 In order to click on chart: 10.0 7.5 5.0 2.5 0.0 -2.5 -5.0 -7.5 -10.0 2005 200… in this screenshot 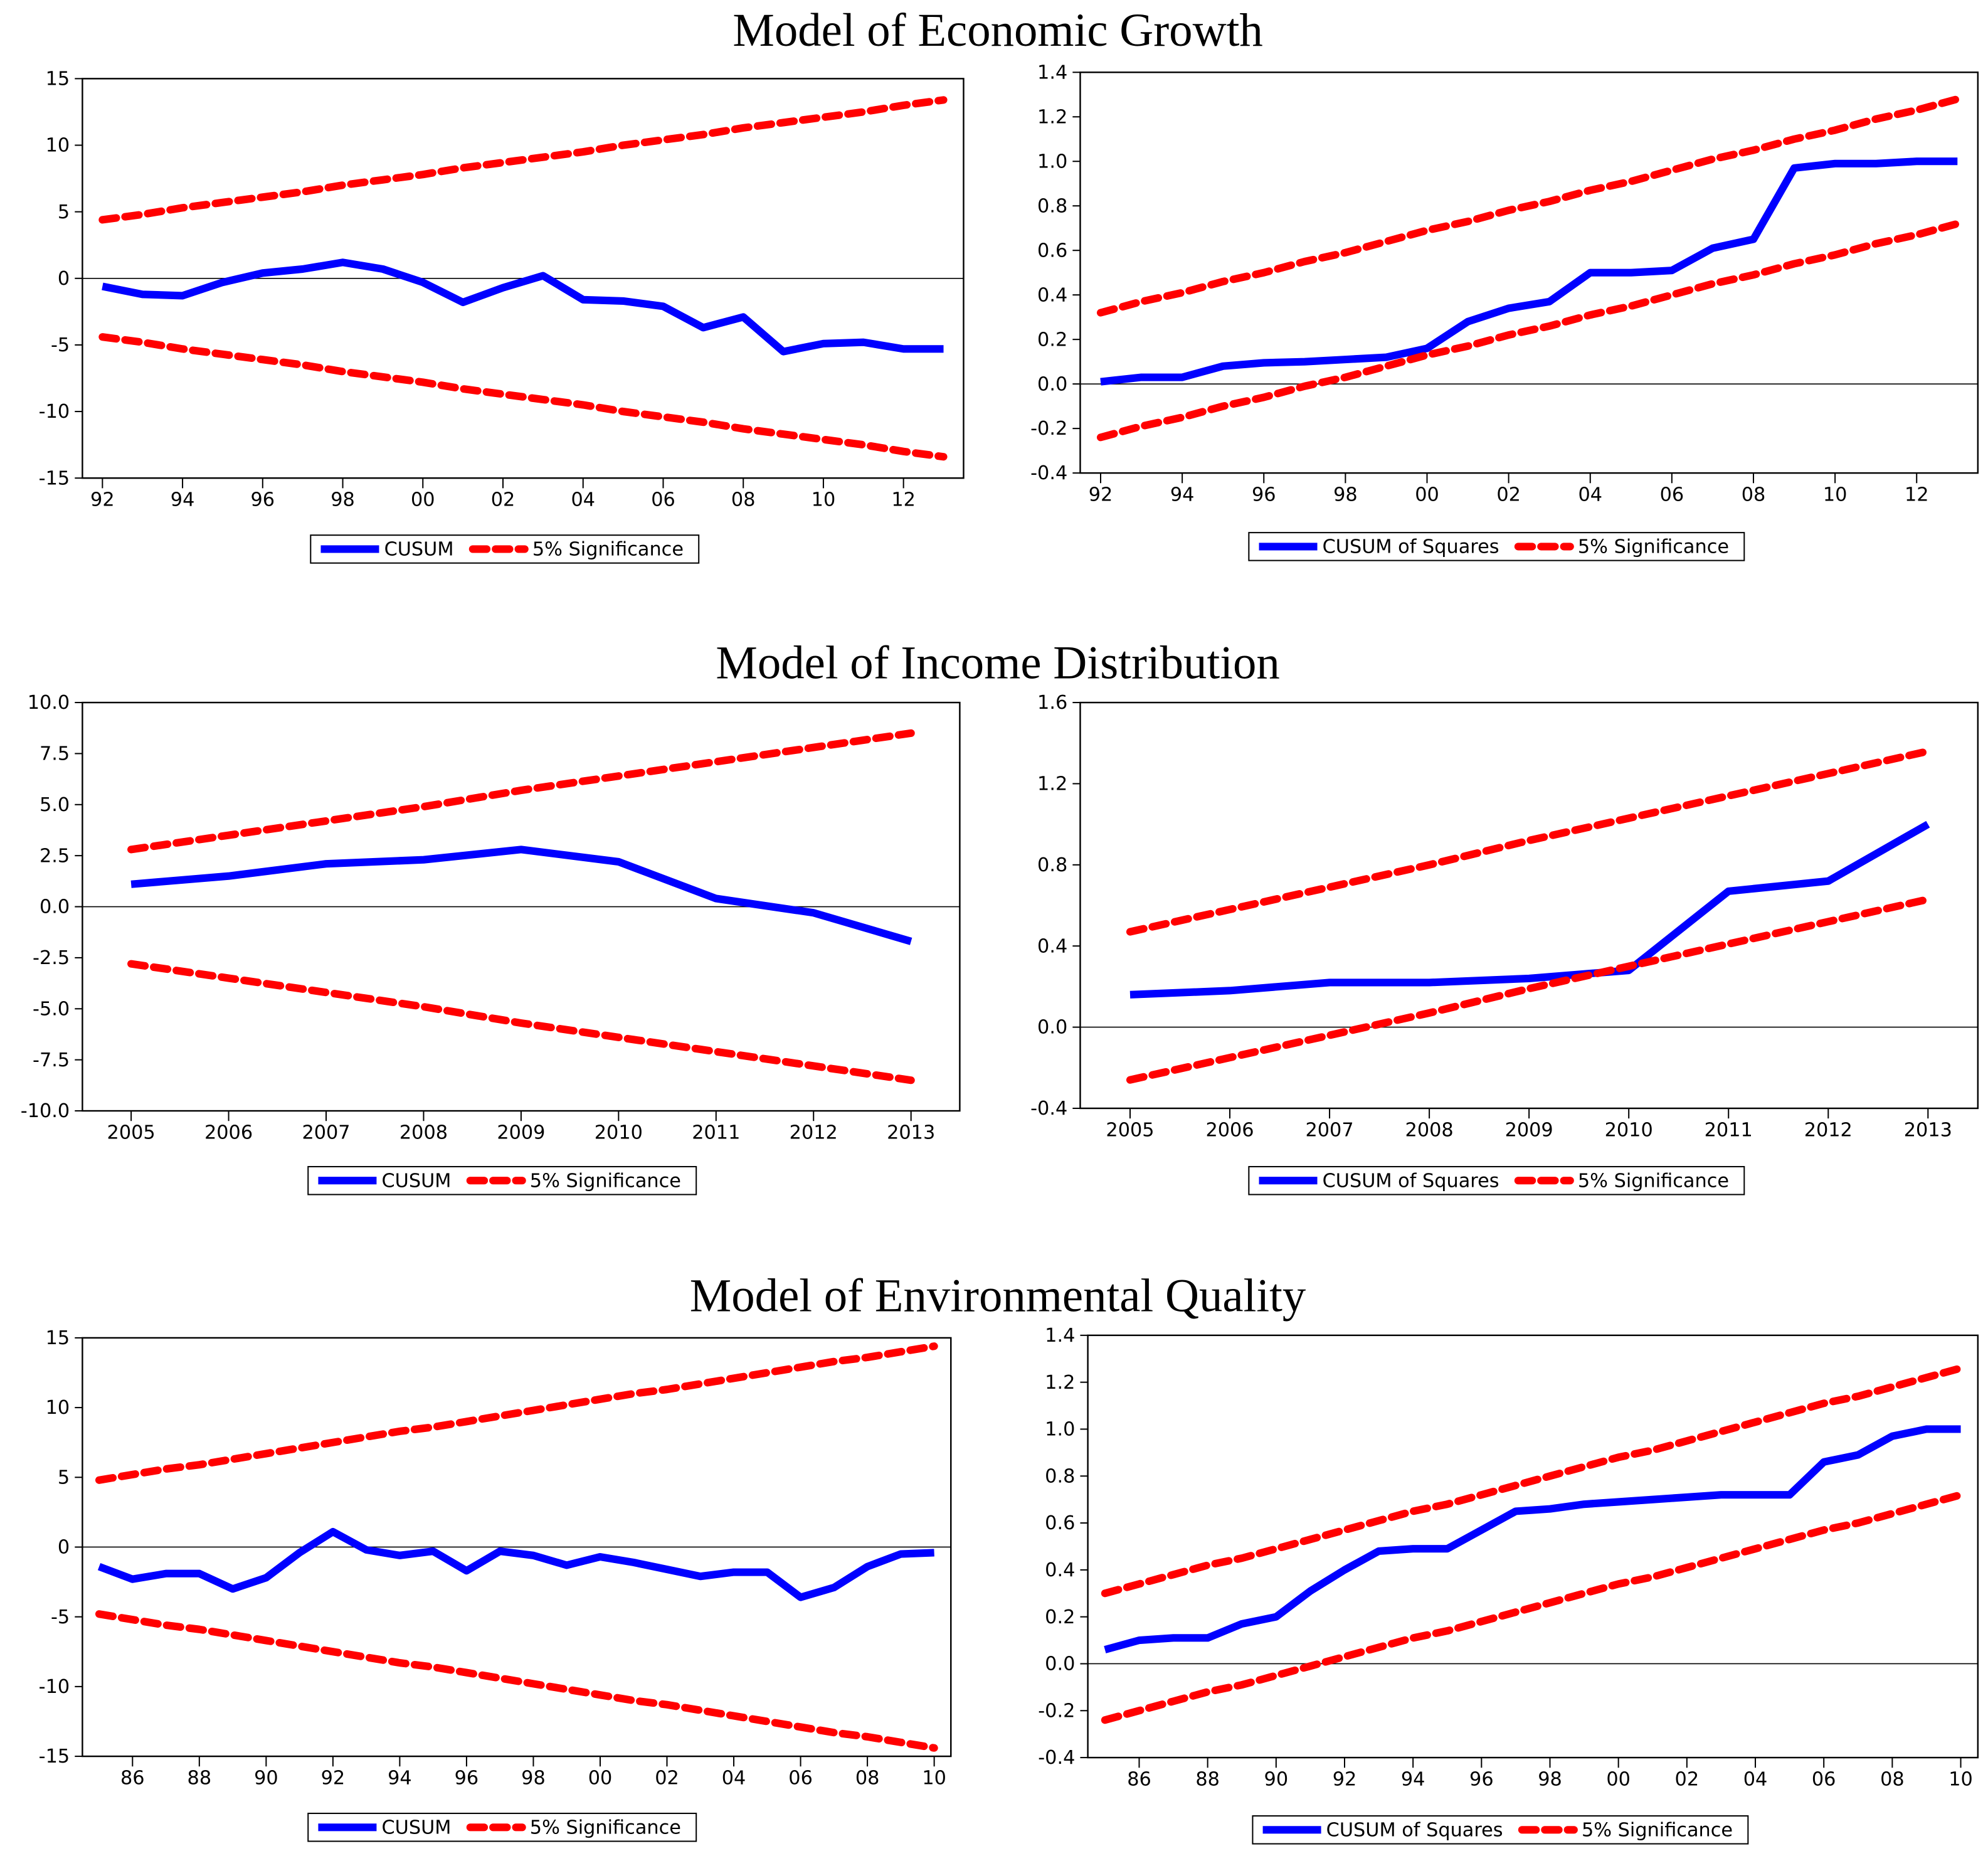, I will do `click(491, 944)`.